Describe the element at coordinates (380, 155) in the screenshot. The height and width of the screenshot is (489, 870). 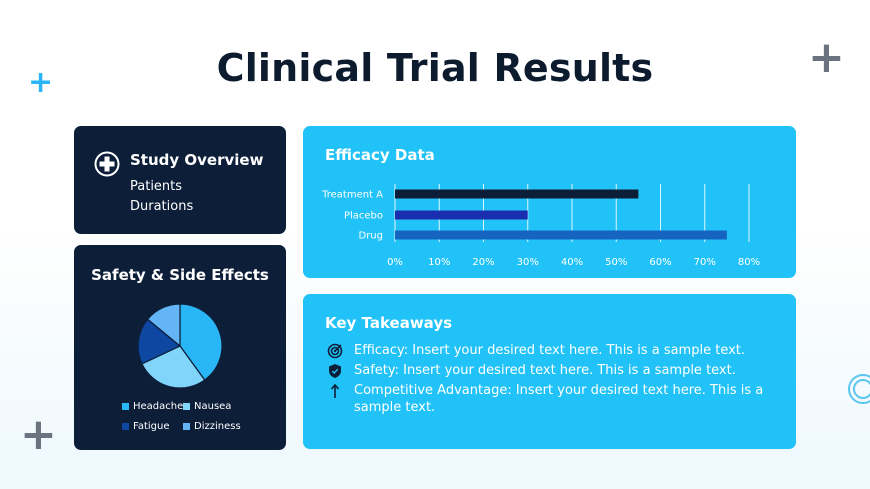
I see `efficacy-heading: Efficacy Data` at that location.